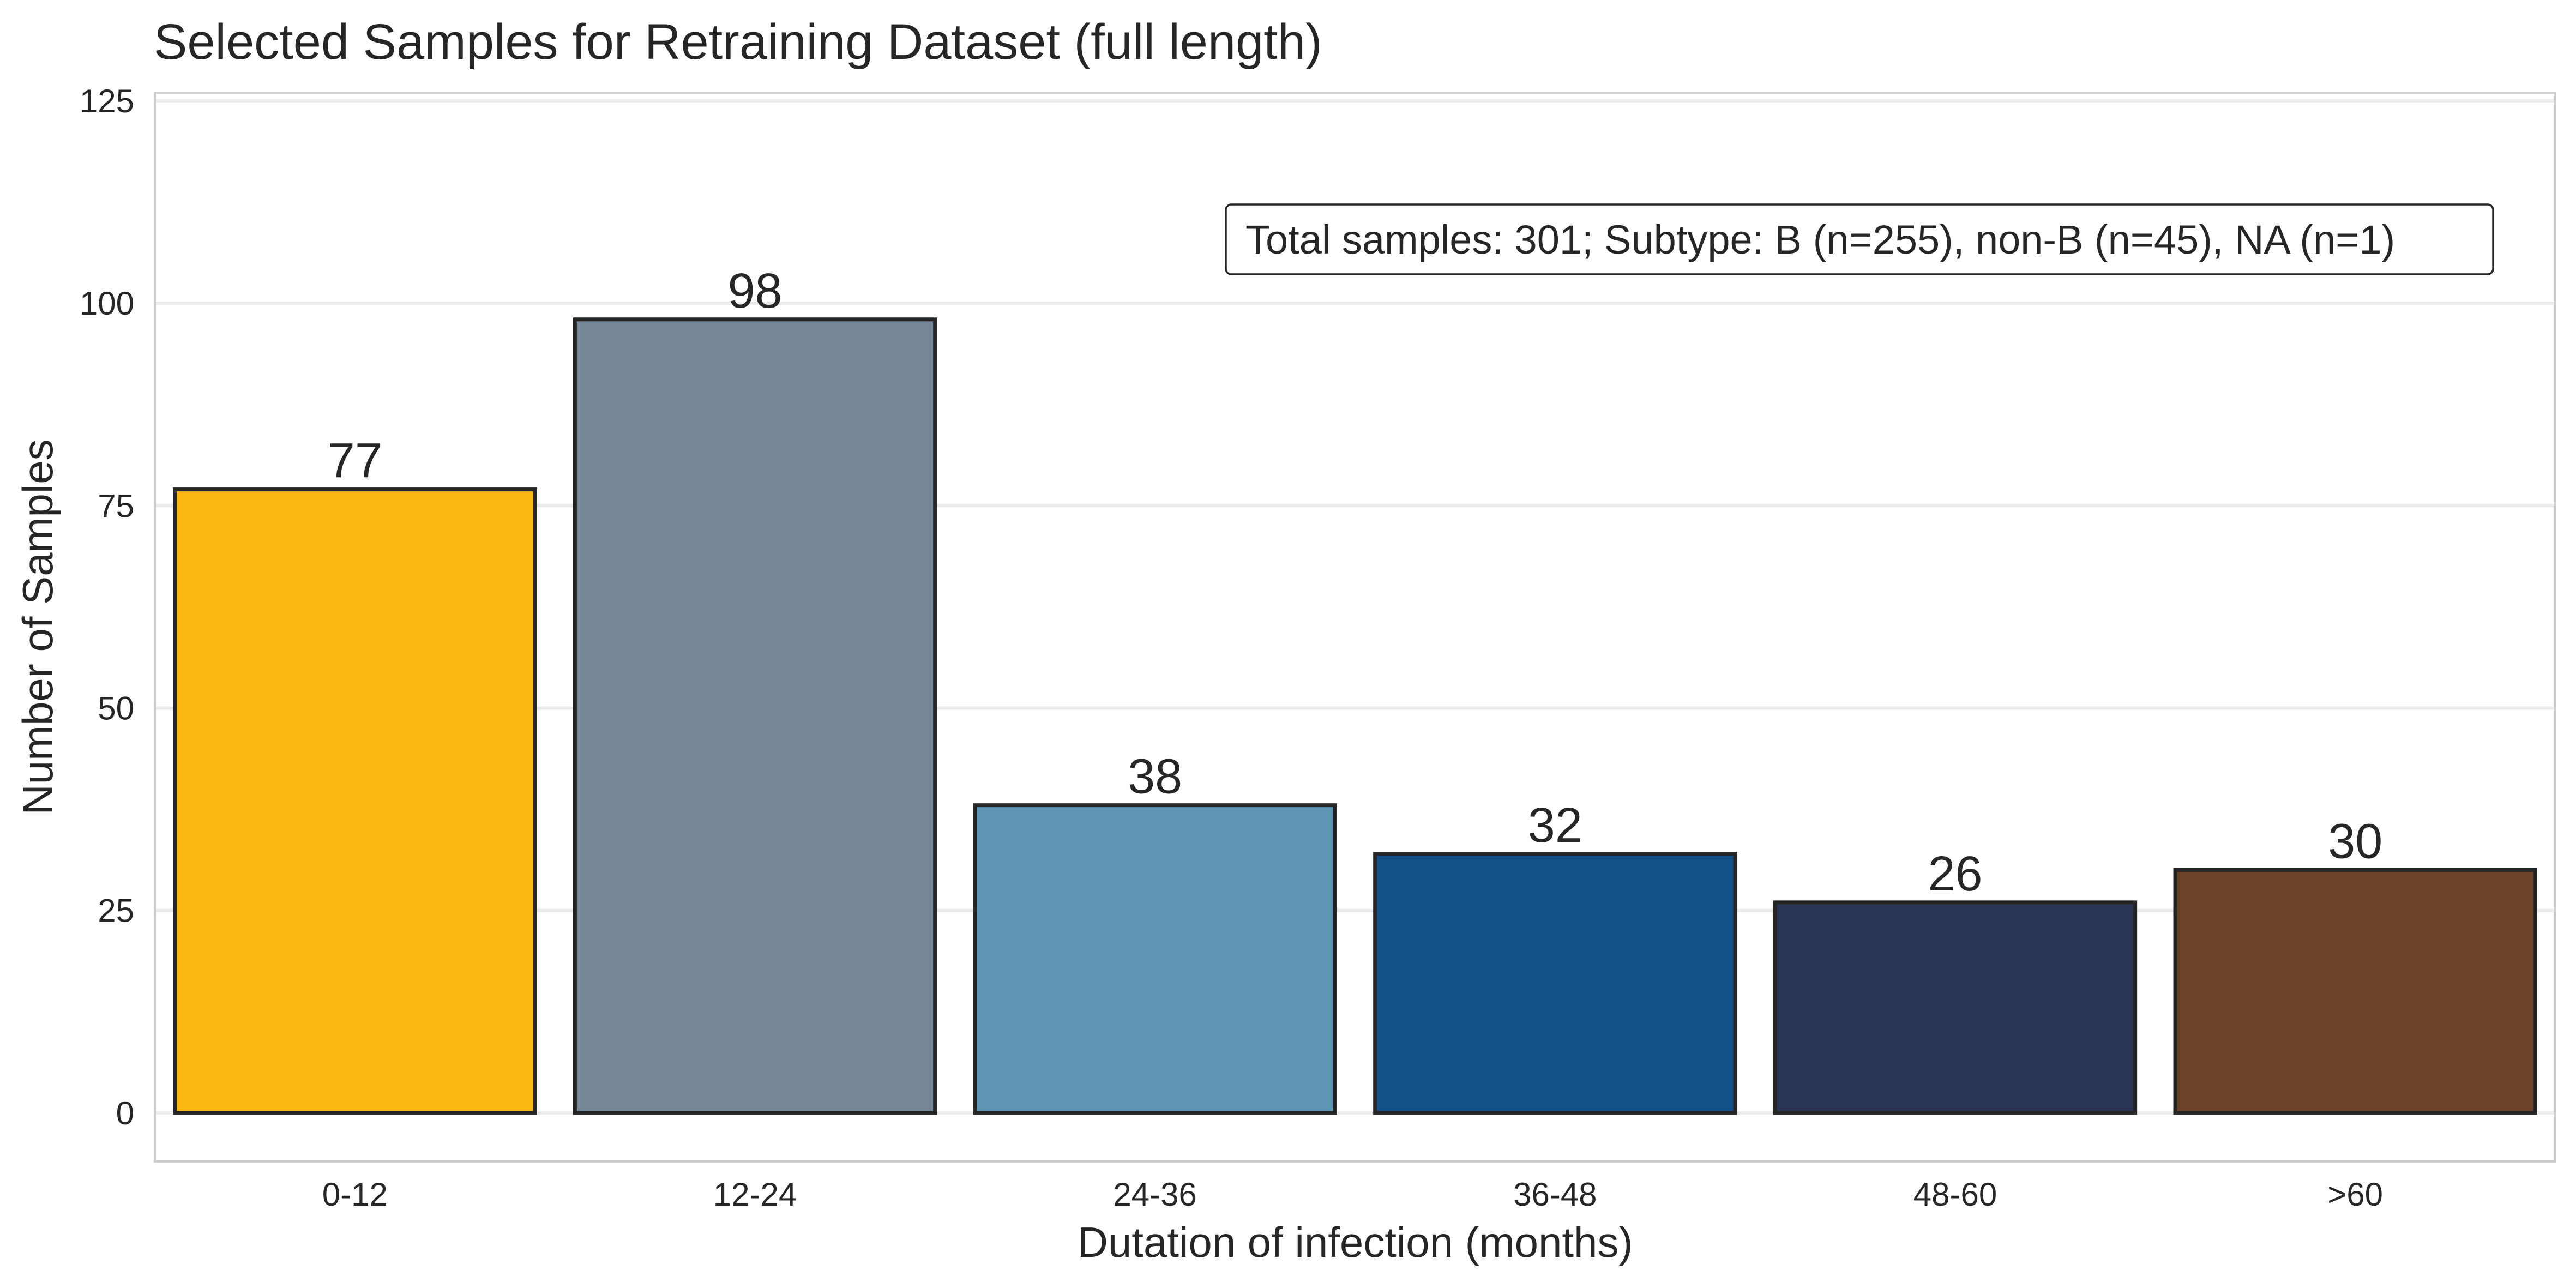  I want to click on x-tick-label: 0-12, so click(355, 1194).